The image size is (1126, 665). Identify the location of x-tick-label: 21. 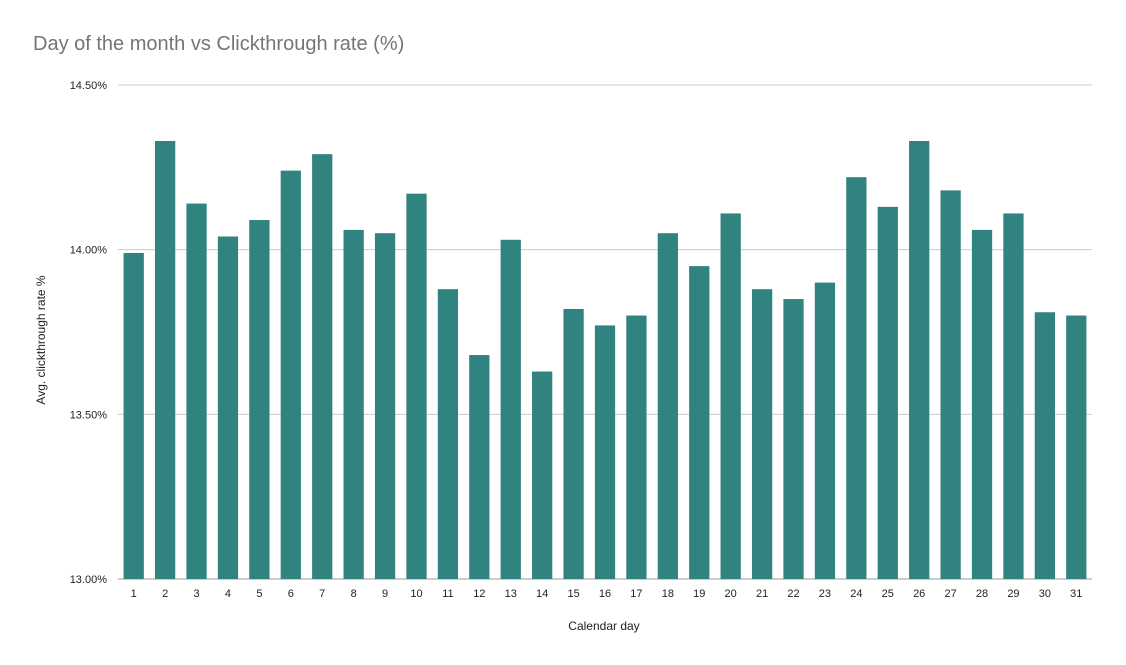
(762, 594).